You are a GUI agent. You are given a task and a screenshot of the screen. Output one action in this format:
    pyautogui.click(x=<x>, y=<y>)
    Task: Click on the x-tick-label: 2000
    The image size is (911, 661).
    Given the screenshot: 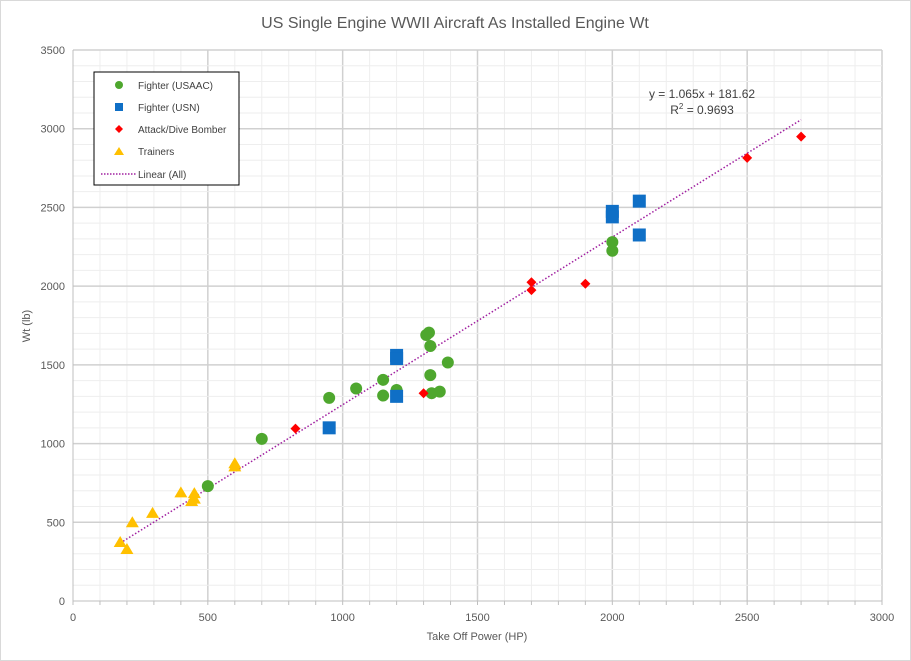 What is the action you would take?
    pyautogui.click(x=612, y=618)
    